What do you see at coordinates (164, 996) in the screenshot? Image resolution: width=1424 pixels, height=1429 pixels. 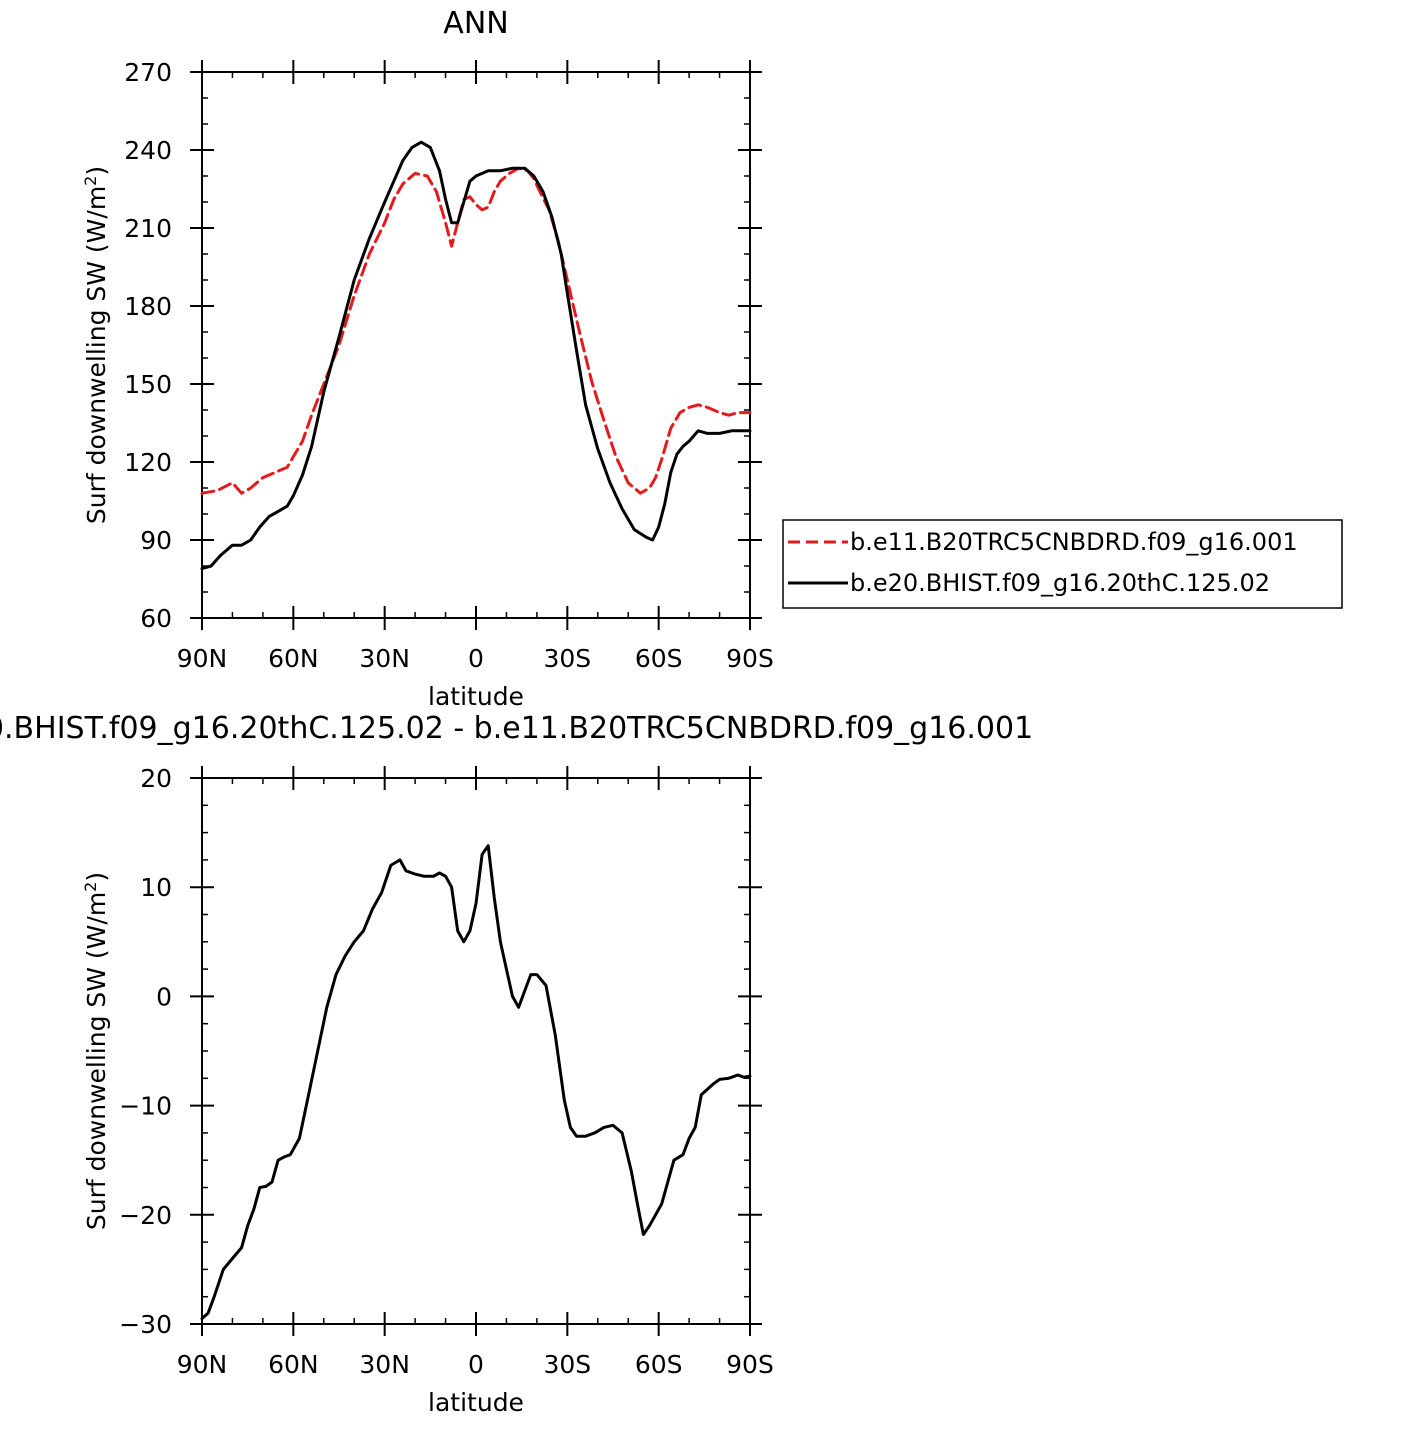 I see `bottom-y-tick-label: 0` at bounding box center [164, 996].